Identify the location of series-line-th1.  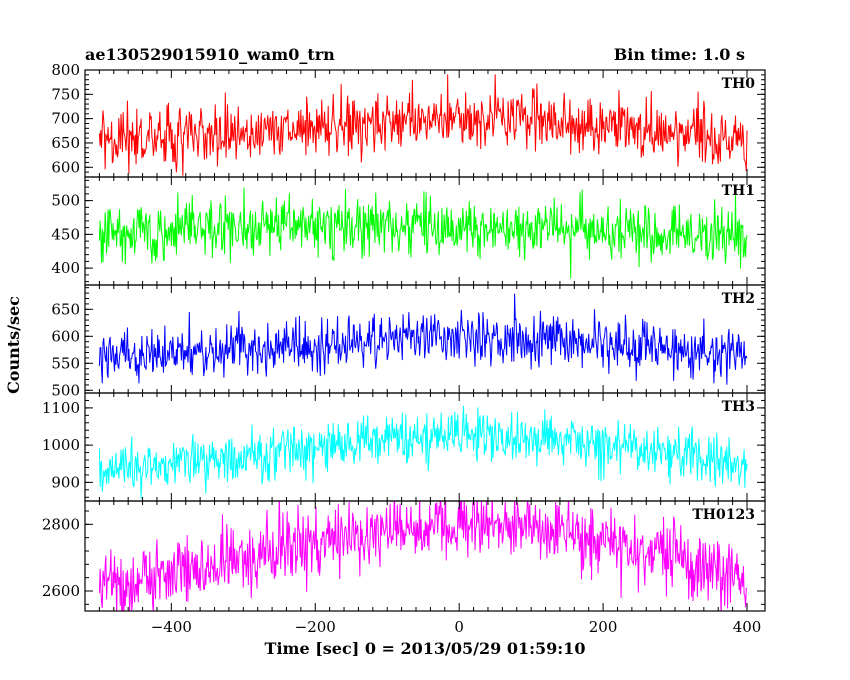
(423, 233).